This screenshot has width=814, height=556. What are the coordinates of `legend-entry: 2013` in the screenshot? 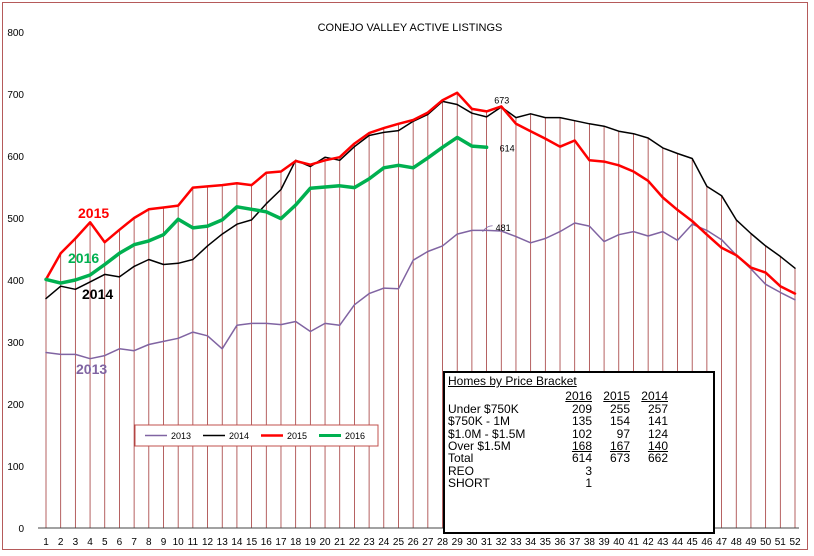 It's located at (181, 436).